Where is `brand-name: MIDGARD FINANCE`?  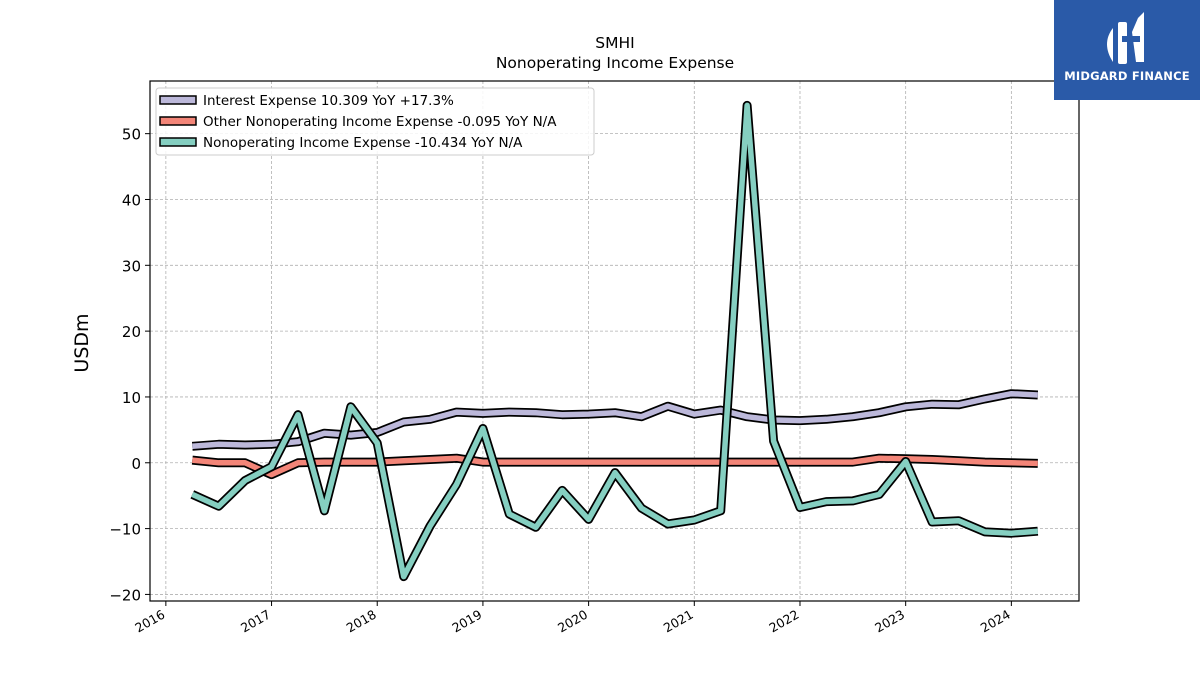
brand-name: MIDGARD FINANCE is located at coordinates (1127, 76).